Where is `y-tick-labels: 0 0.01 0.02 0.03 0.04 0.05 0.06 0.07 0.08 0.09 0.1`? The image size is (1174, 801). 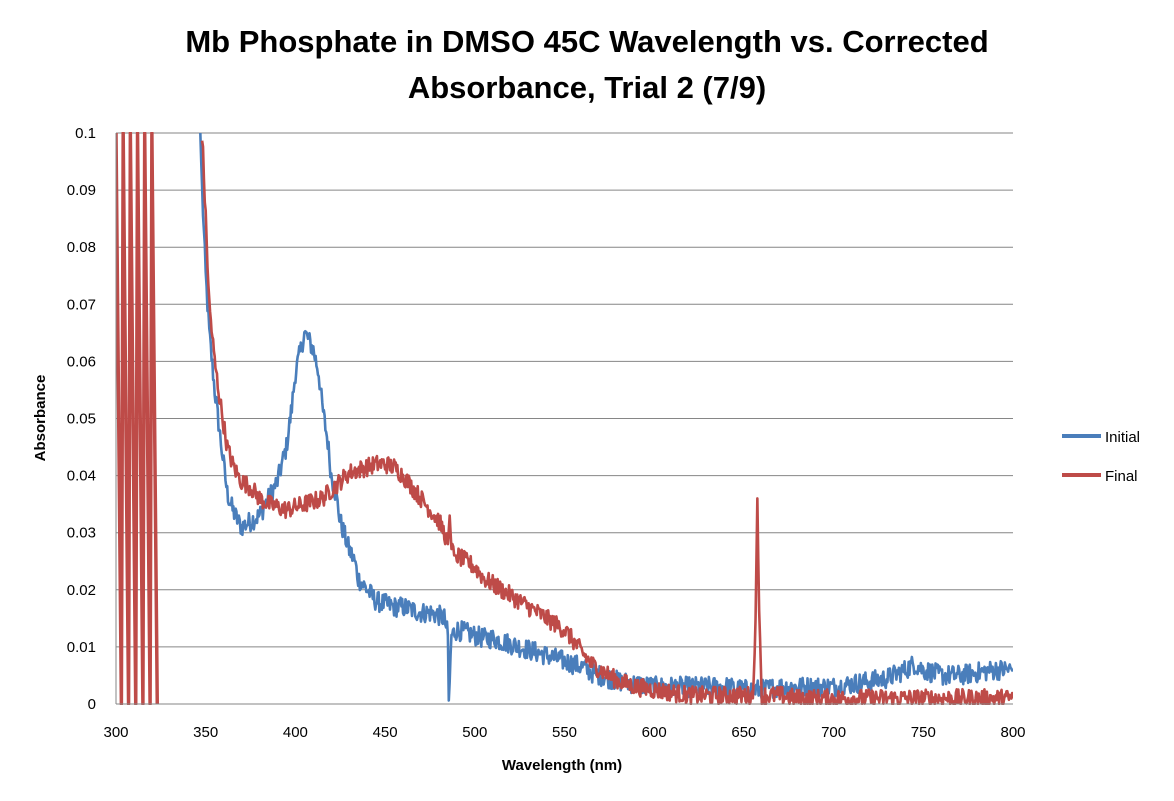
y-tick-labels: 0 0.01 0.02 0.03 0.04 0.05 0.06 0.07 0.08 0.09 0.1 is located at coordinates (81, 419).